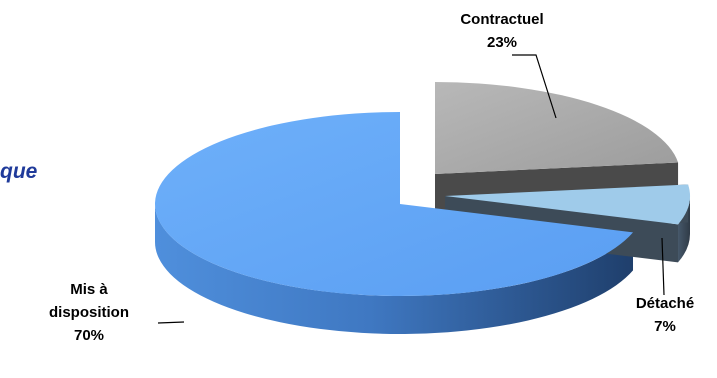 The width and height of the screenshot is (717, 378). I want to click on label-detache-name: Détaché, so click(665, 303).